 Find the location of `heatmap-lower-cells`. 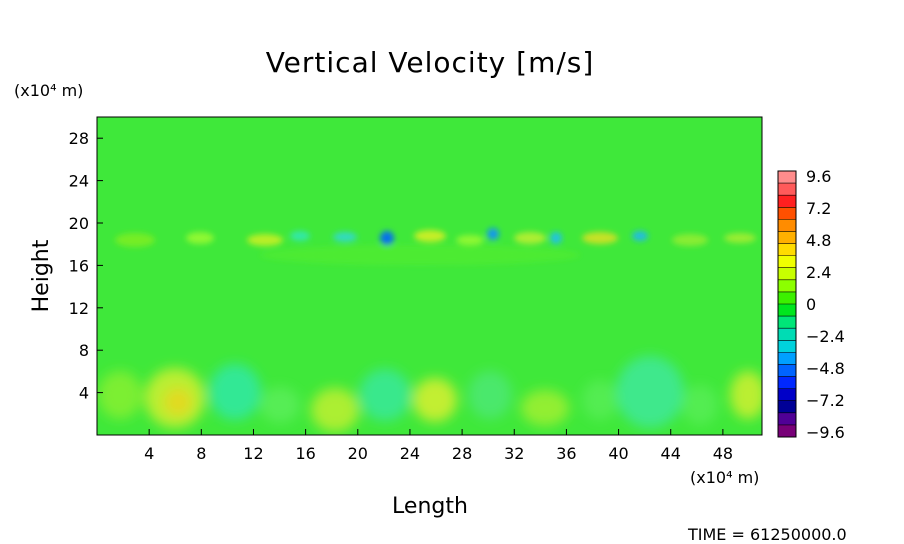

heatmap-lower-cells is located at coordinates (430, 394).